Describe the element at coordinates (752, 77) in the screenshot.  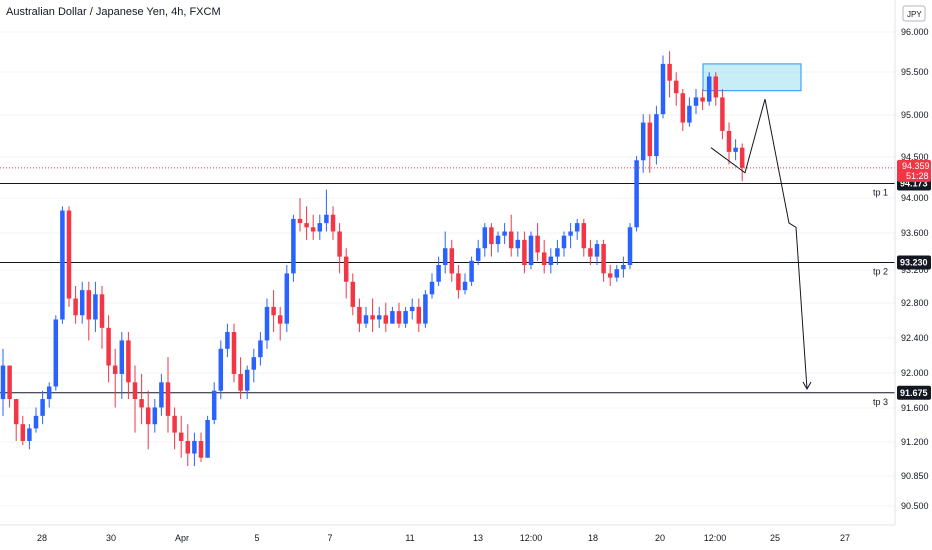
I see `resistance-zone` at that location.